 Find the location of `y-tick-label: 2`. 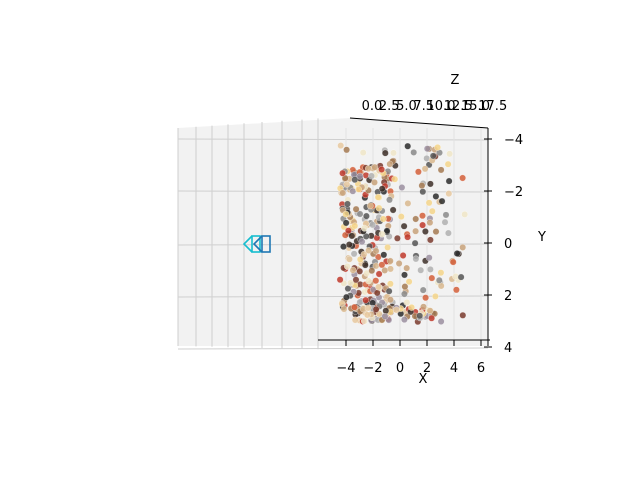

y-tick-label: 2 is located at coordinates (508, 296).